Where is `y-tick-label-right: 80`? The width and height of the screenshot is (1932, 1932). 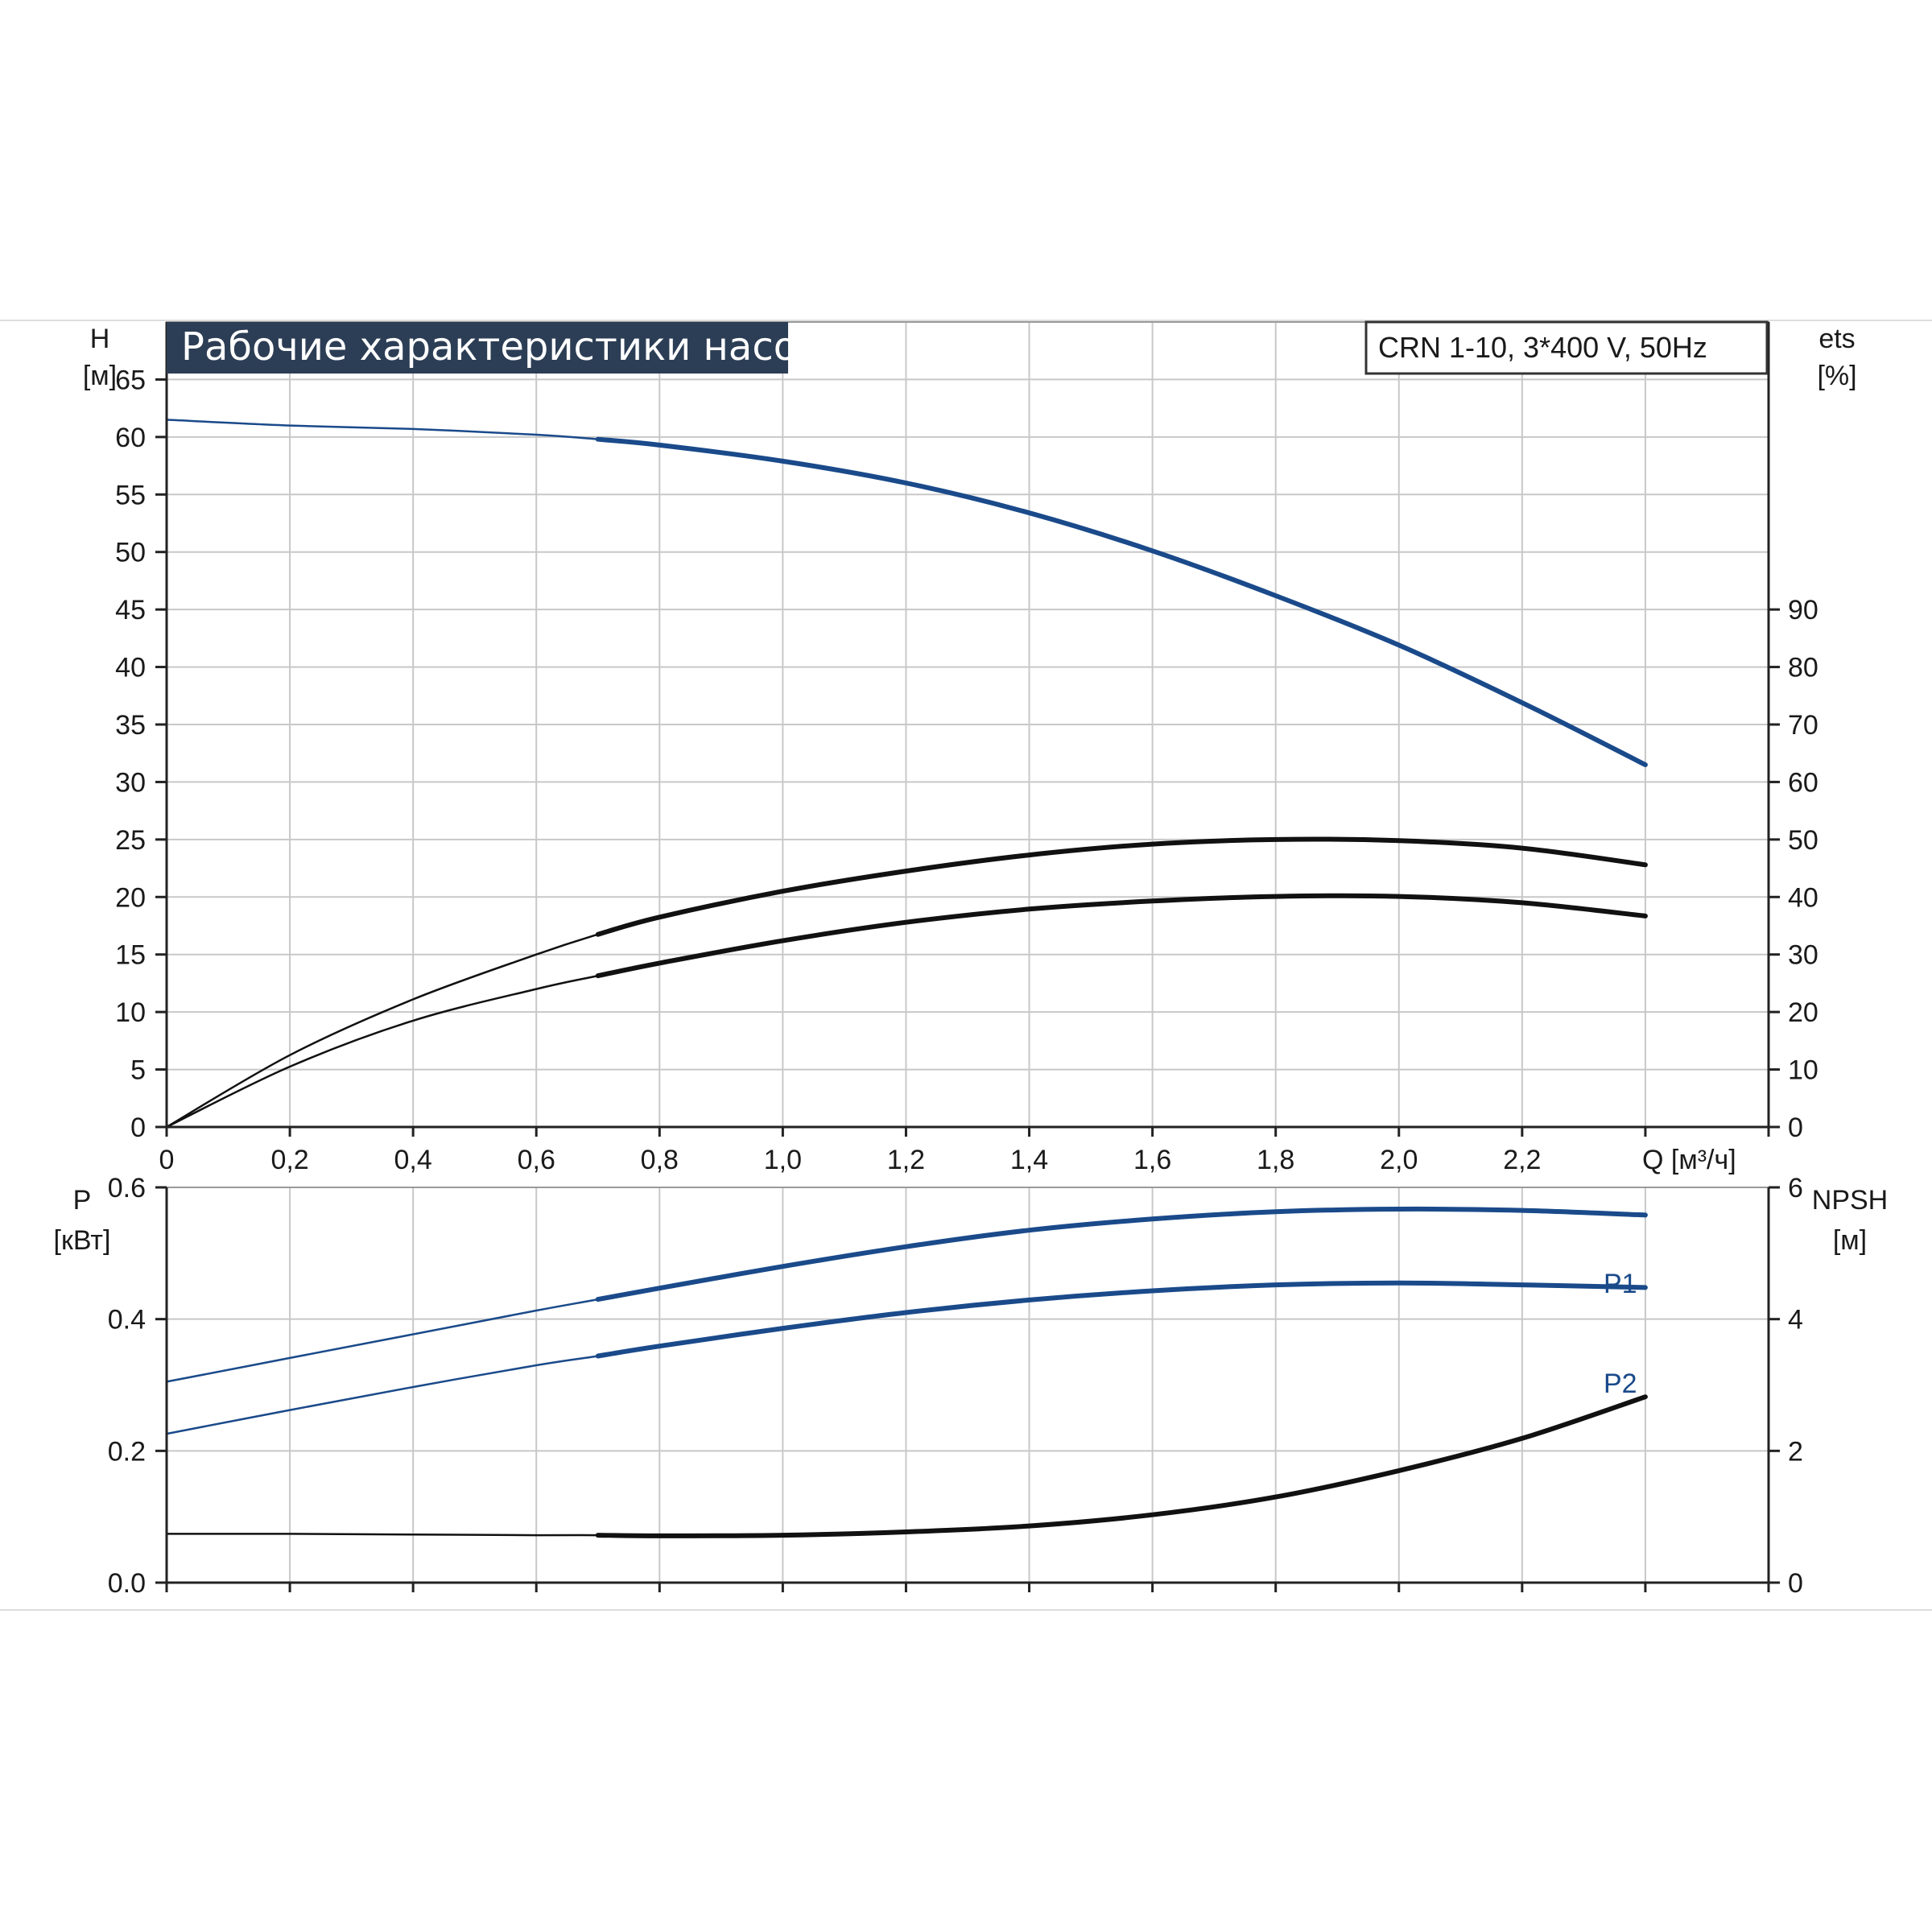 y-tick-label-right: 80 is located at coordinates (1803, 668).